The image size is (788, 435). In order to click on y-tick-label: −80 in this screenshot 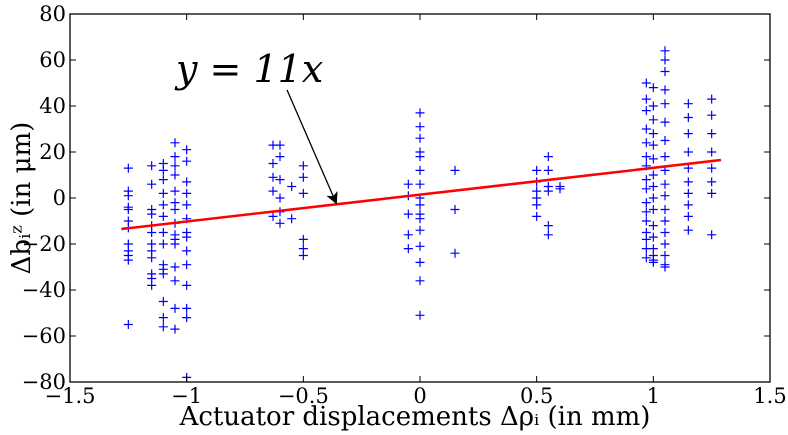, I will do `click(44, 382)`.